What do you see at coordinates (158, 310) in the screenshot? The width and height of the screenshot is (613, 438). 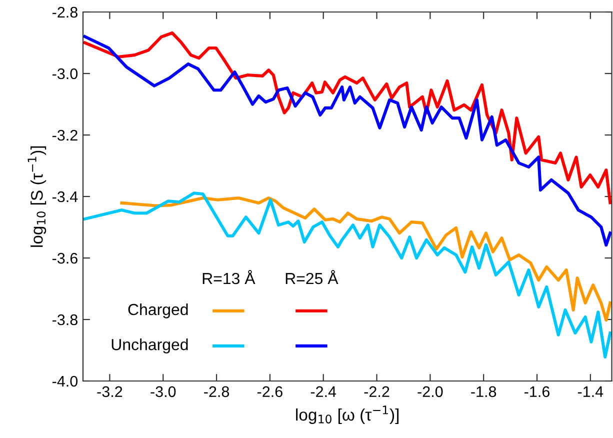 I see `annotation: Charged` at bounding box center [158, 310].